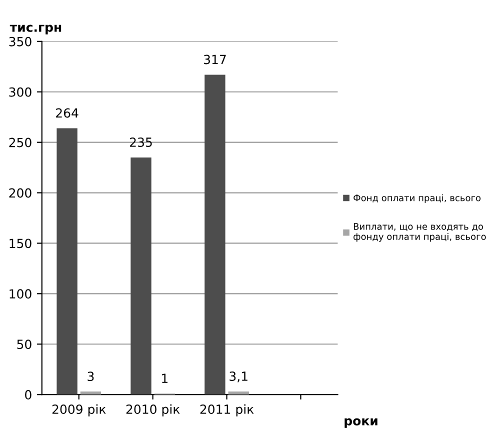  Describe the element at coordinates (91, 377) in the screenshot. I see `data-label: 3` at that location.